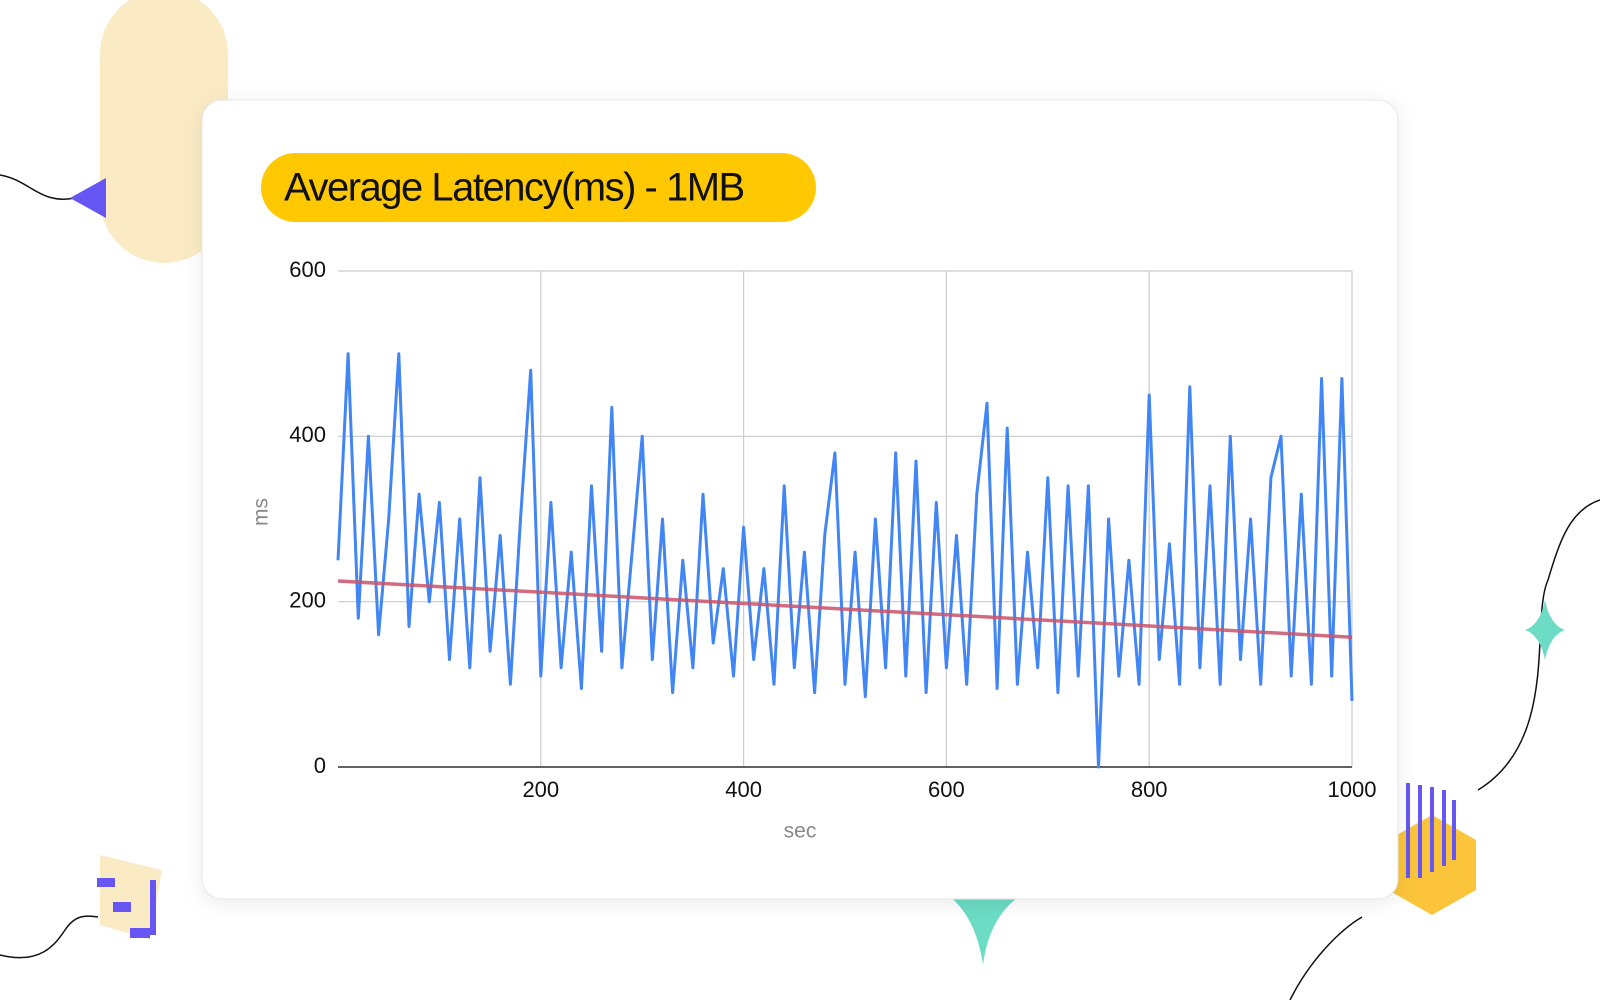 The image size is (1600, 1000). What do you see at coordinates (88, 198) in the screenshot?
I see `decor-triangle` at bounding box center [88, 198].